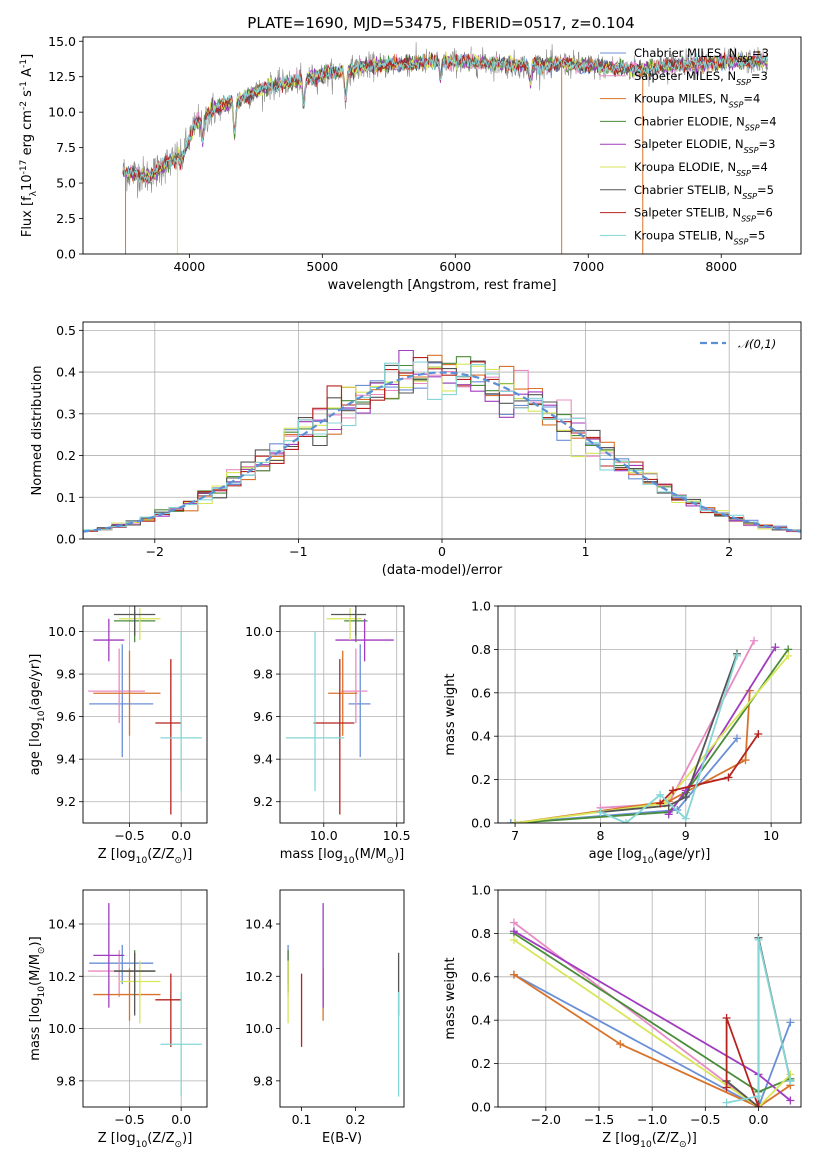 The width and height of the screenshot is (819, 1170). I want to click on legend-label: Salpeter STELIB, NSSP=6, so click(703, 215).